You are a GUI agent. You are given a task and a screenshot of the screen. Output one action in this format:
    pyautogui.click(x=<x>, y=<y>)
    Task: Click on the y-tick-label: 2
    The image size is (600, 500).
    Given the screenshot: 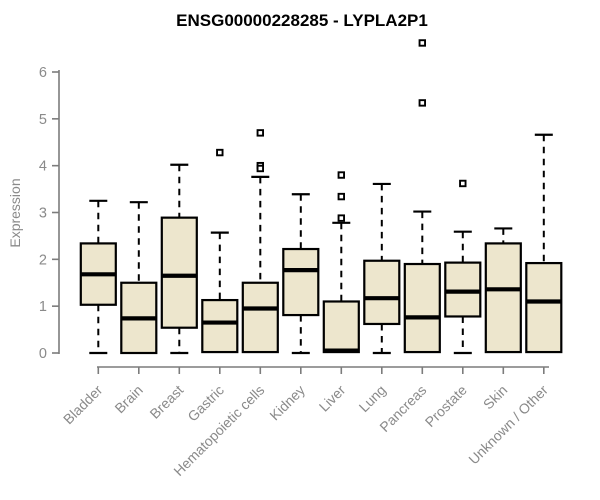 What is the action you would take?
    pyautogui.click(x=43, y=260)
    